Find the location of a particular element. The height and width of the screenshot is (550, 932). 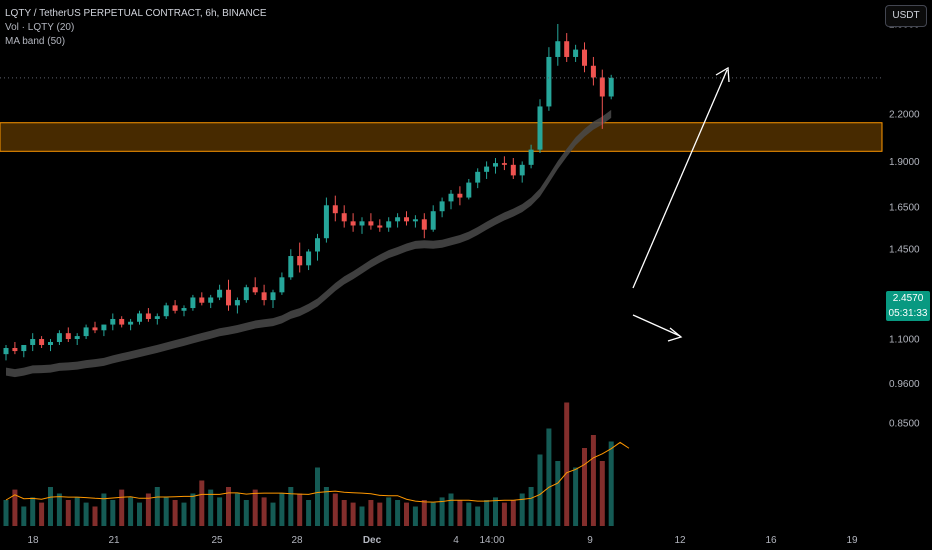

resistance-zone-rect is located at coordinates (441, 137).